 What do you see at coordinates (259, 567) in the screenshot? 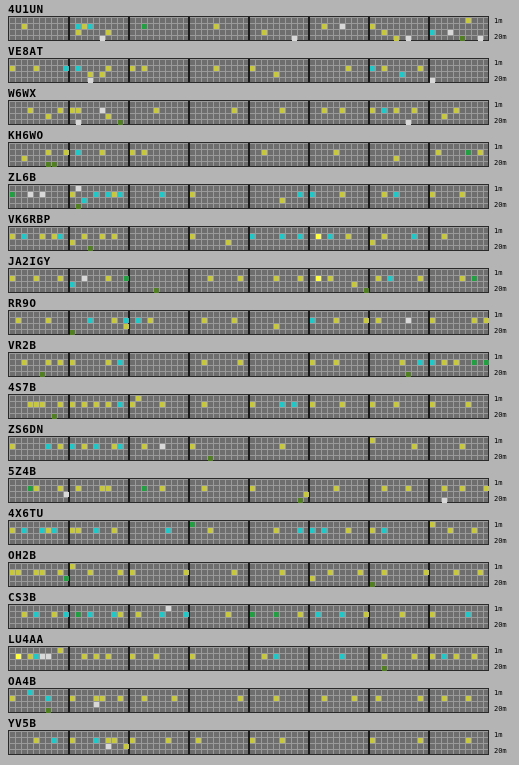
I see `station-row: OH2B 1m 20m` at bounding box center [259, 567].